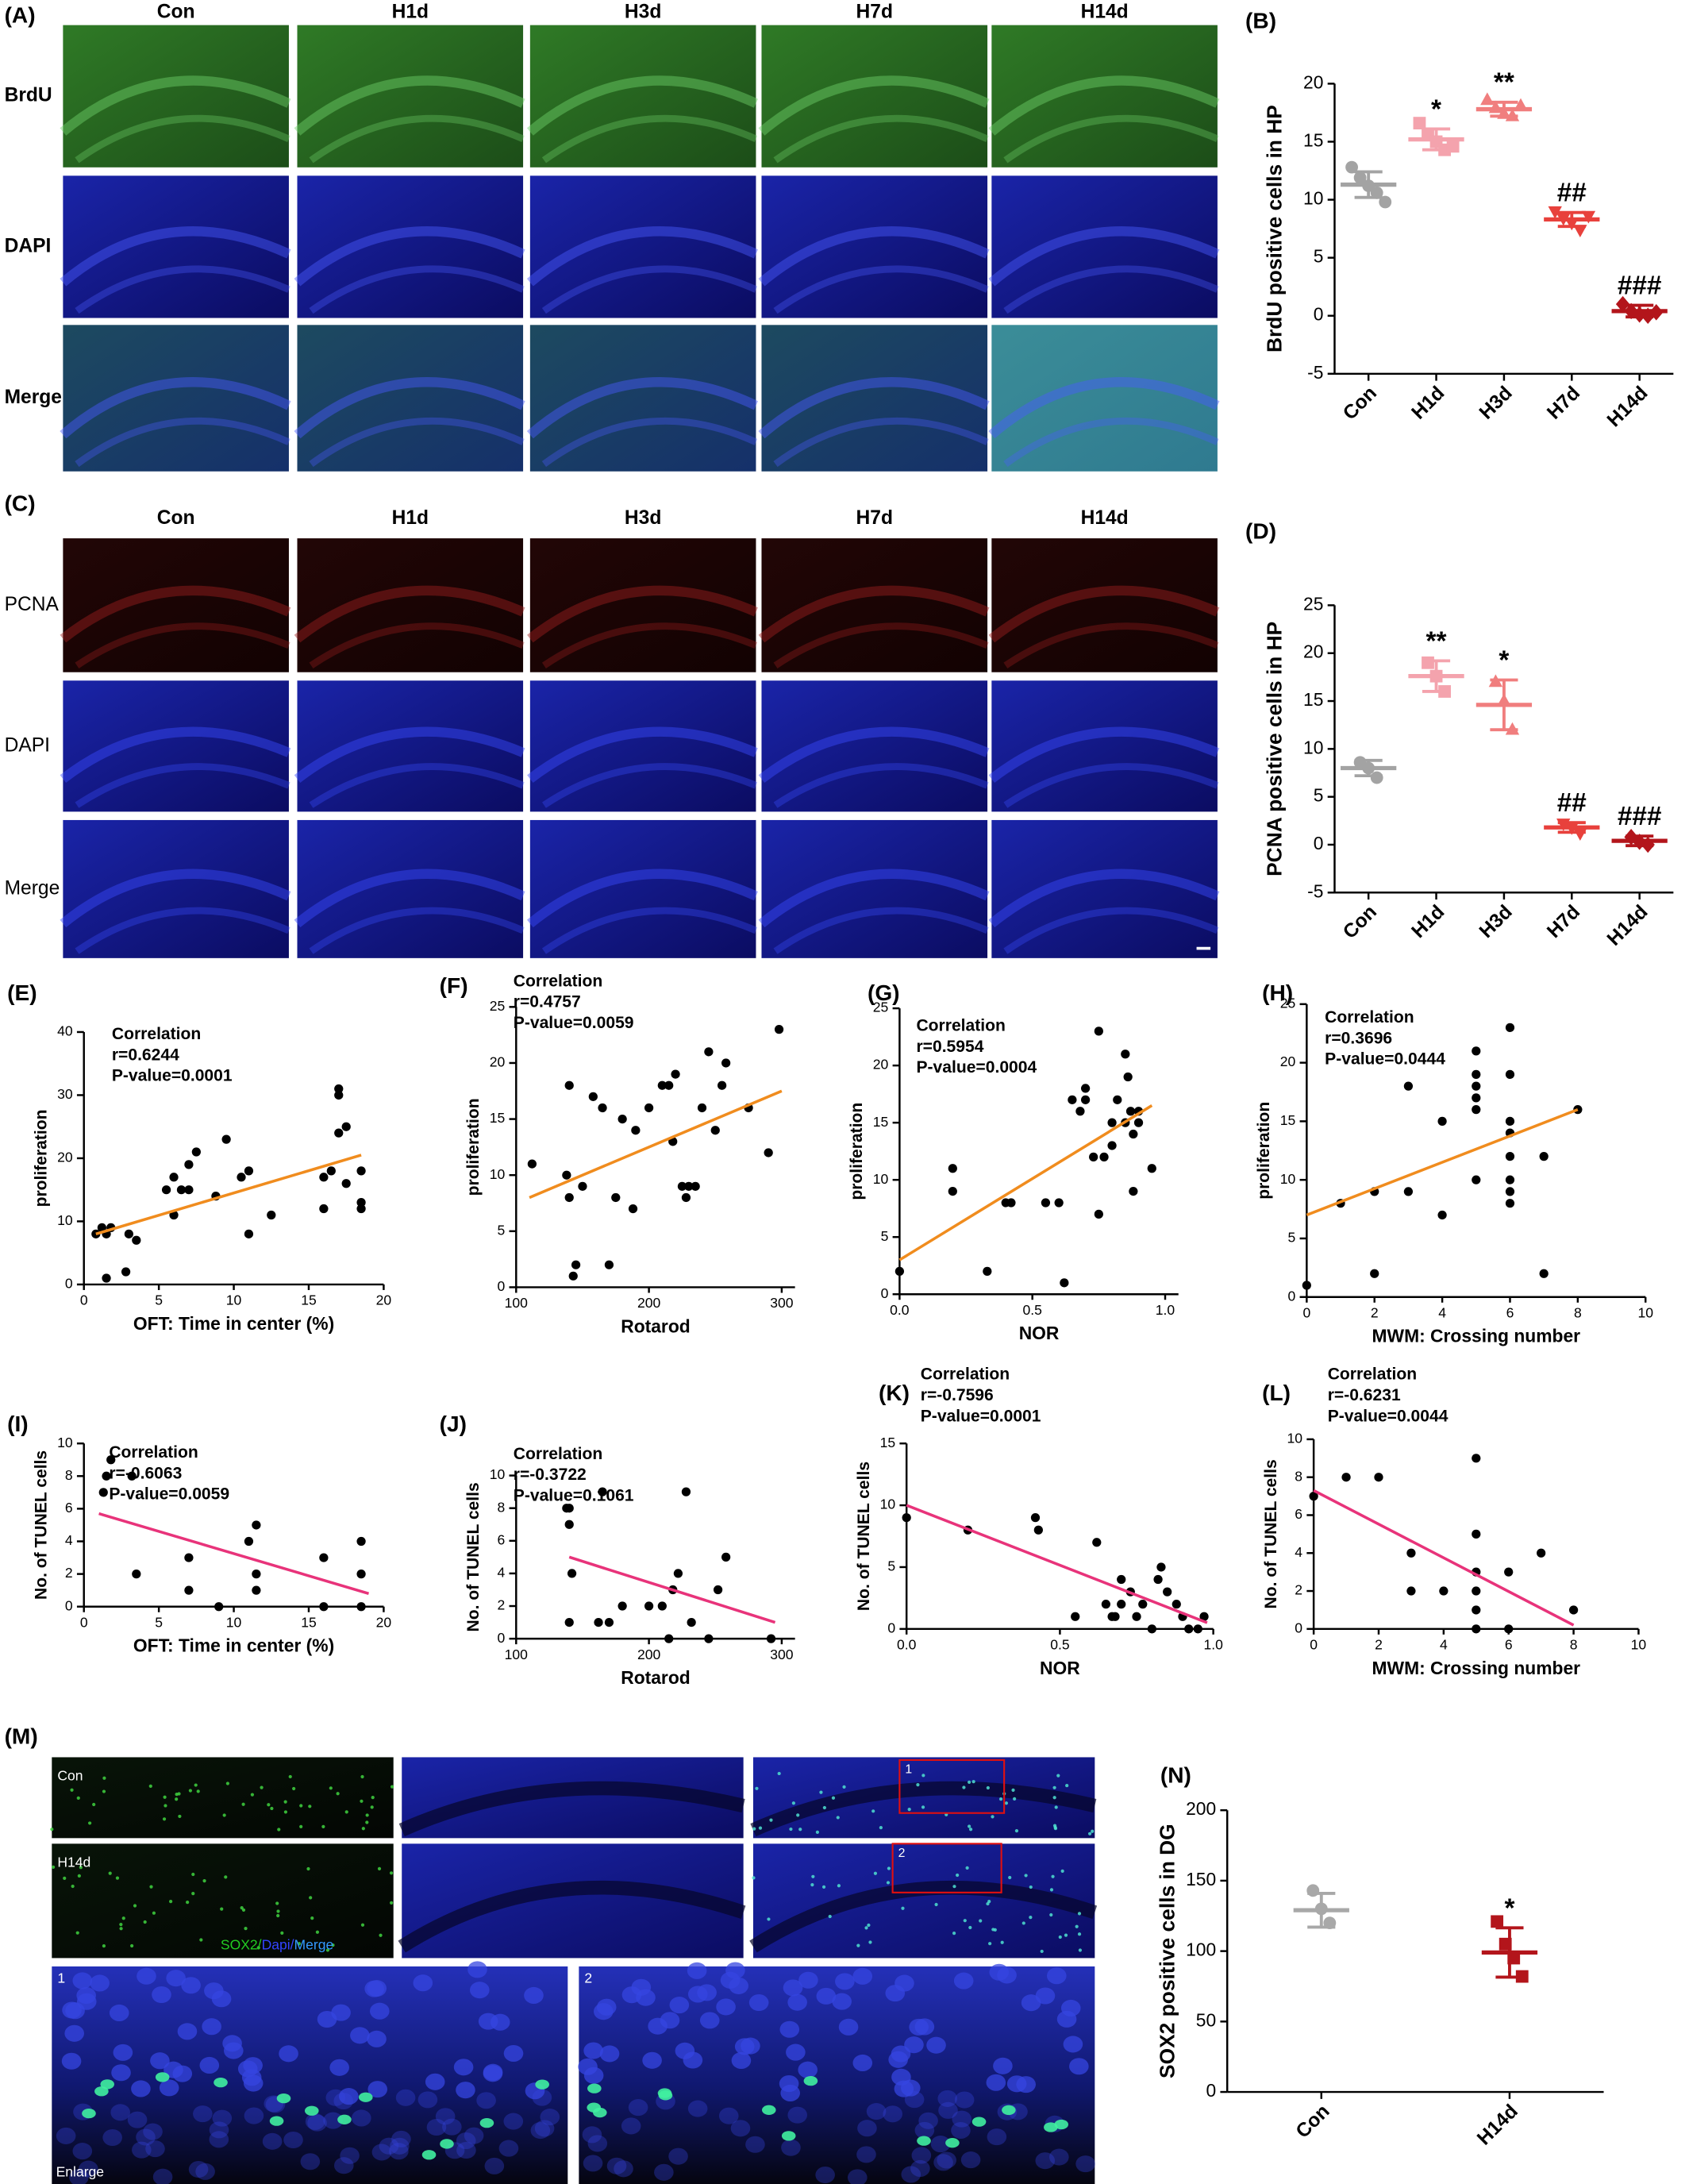 This screenshot has height=2184, width=1689. I want to click on x-tick-label: 8, so click(1578, 1312).